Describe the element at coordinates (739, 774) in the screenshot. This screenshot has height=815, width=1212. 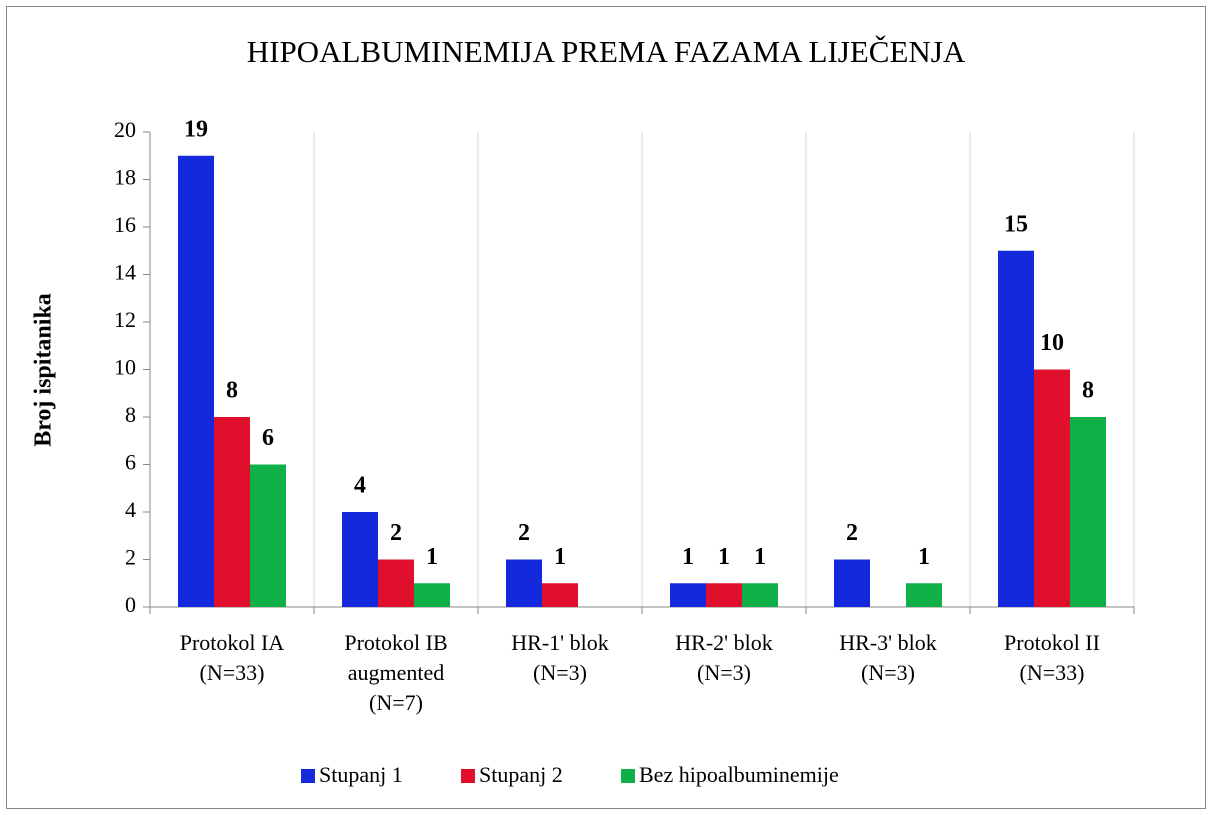
I see `legend-label: Bez hipoalbuminemije` at that location.